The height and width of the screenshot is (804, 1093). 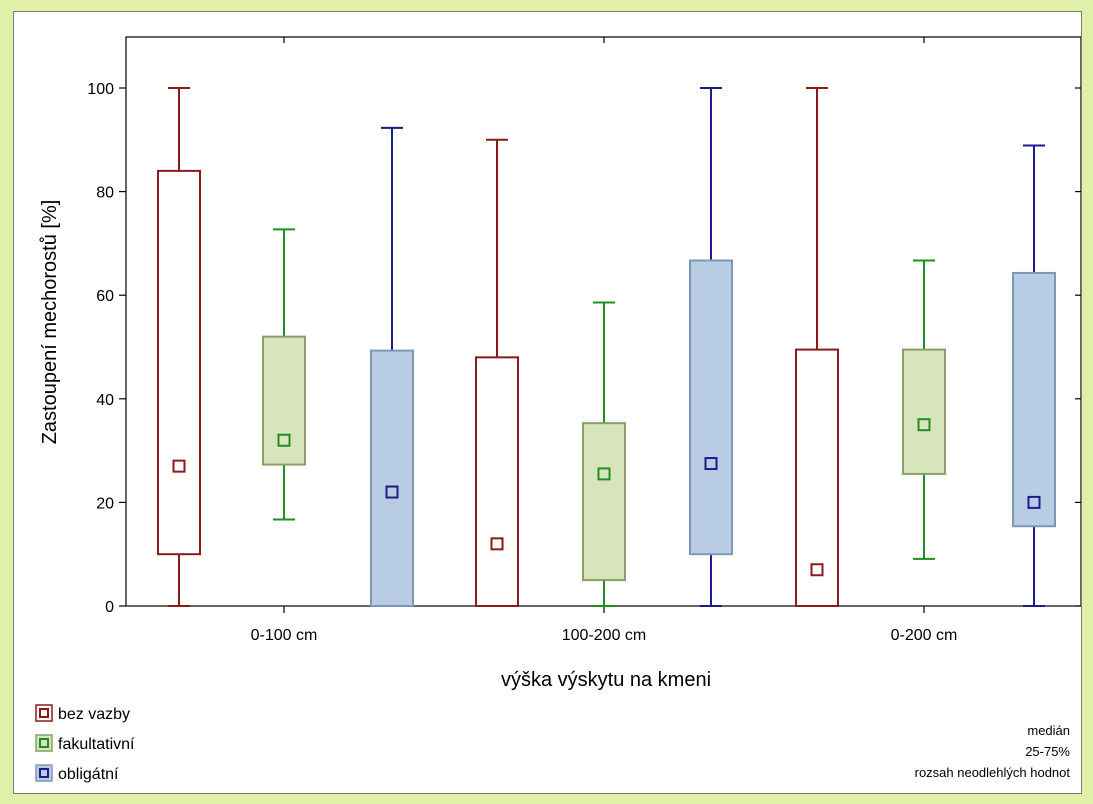 What do you see at coordinates (284, 635) in the screenshot?
I see `x-tick-label: 0-100 cm` at bounding box center [284, 635].